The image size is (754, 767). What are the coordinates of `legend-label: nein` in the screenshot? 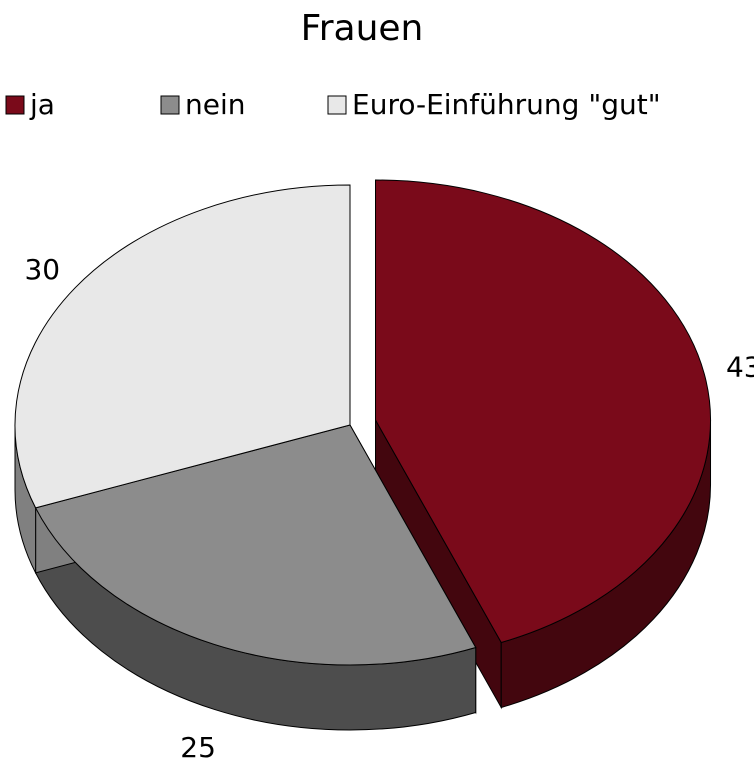 It's located at (215, 104).